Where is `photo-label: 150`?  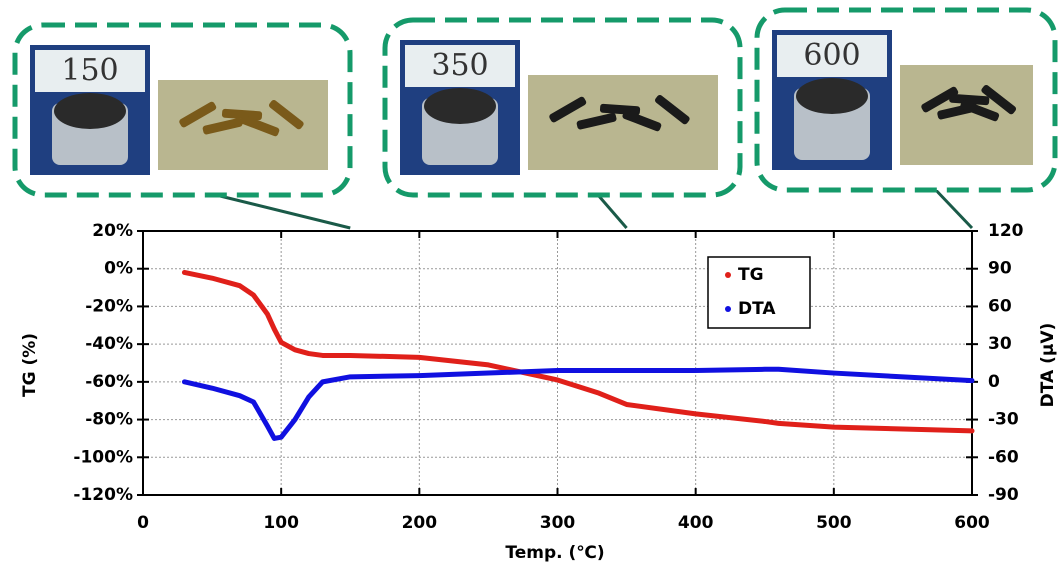
photo-label: 150 is located at coordinates (89, 70).